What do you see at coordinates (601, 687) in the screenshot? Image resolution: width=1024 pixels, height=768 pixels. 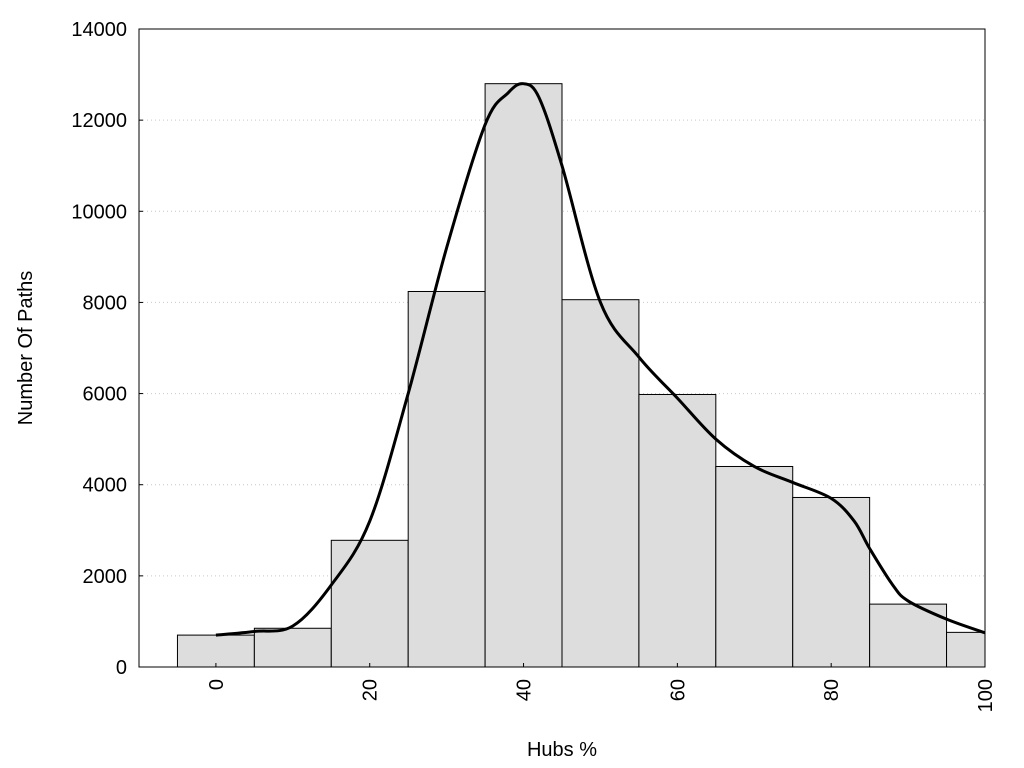 I see `x-axis: 0 20 40 60 80 100` at bounding box center [601, 687].